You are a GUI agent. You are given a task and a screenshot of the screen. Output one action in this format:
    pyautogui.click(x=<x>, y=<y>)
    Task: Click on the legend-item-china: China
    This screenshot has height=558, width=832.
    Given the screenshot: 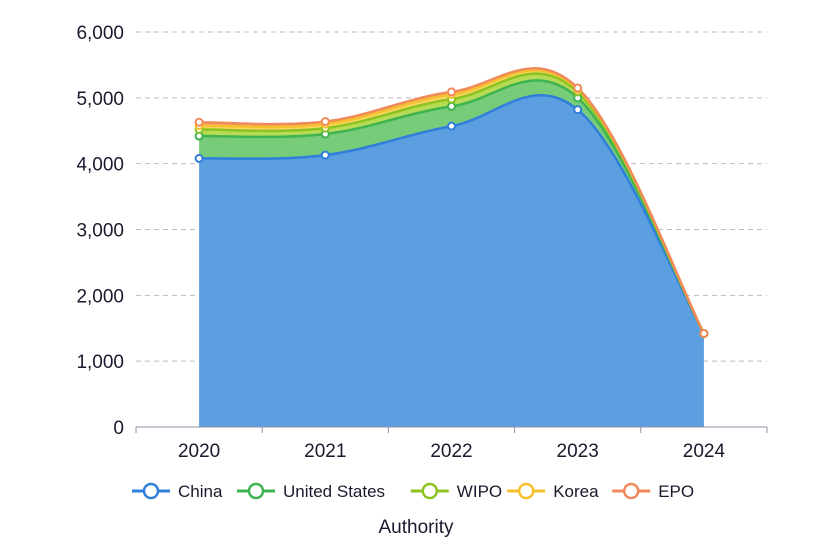 What is the action you would take?
    pyautogui.click(x=177, y=491)
    